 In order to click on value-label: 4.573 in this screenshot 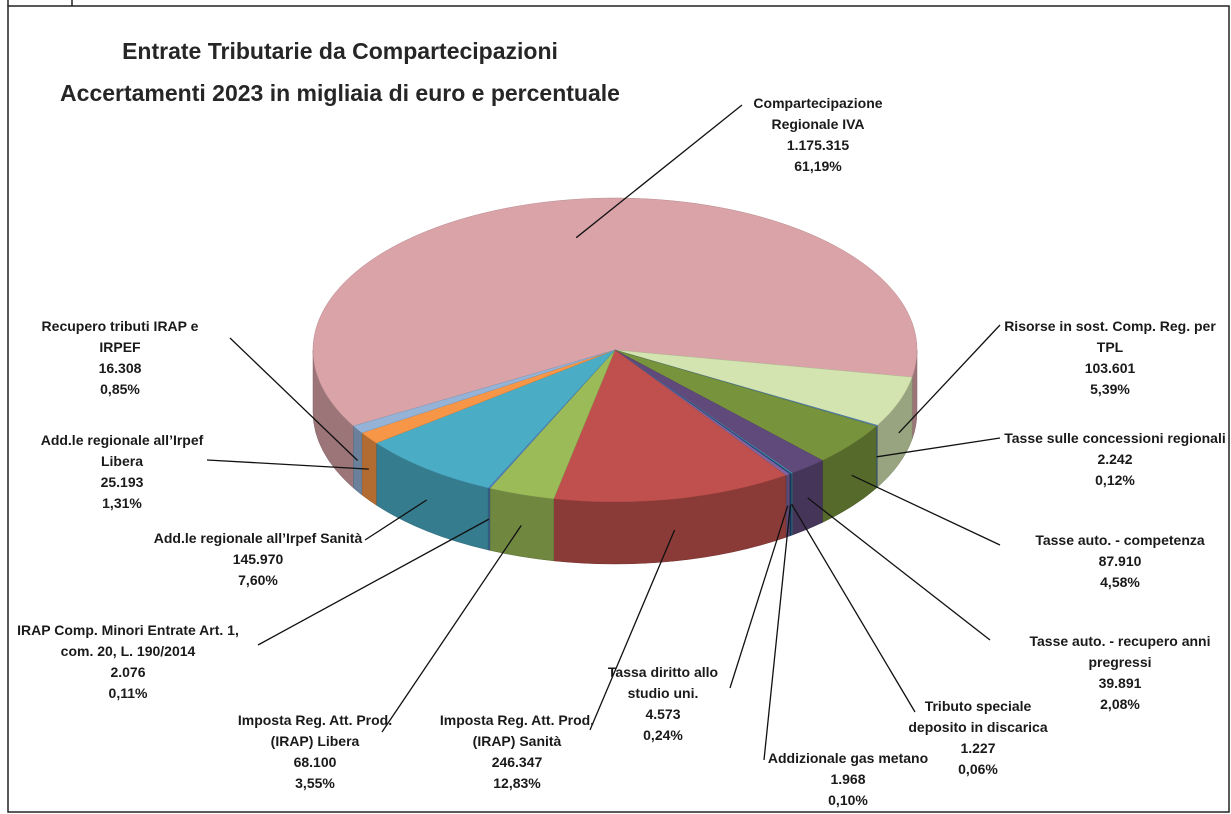, I will do `click(663, 714)`.